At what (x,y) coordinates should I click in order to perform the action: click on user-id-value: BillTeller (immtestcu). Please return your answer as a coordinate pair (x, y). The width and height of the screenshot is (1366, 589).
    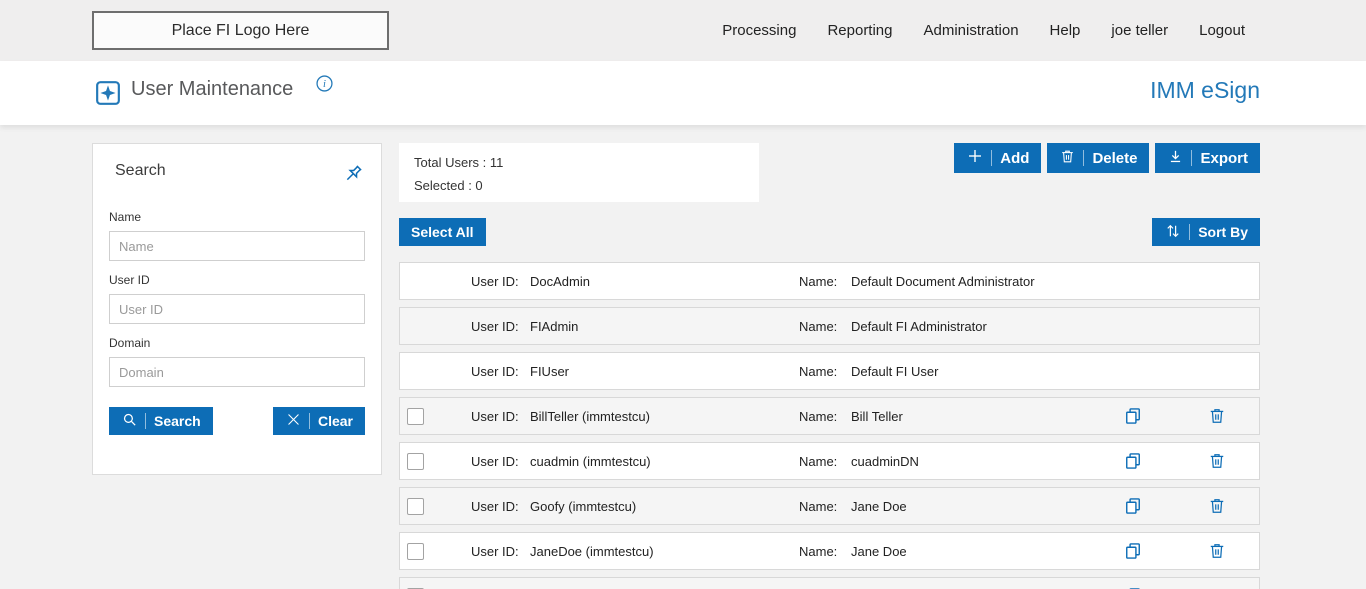
    Looking at the image, I should click on (590, 416).